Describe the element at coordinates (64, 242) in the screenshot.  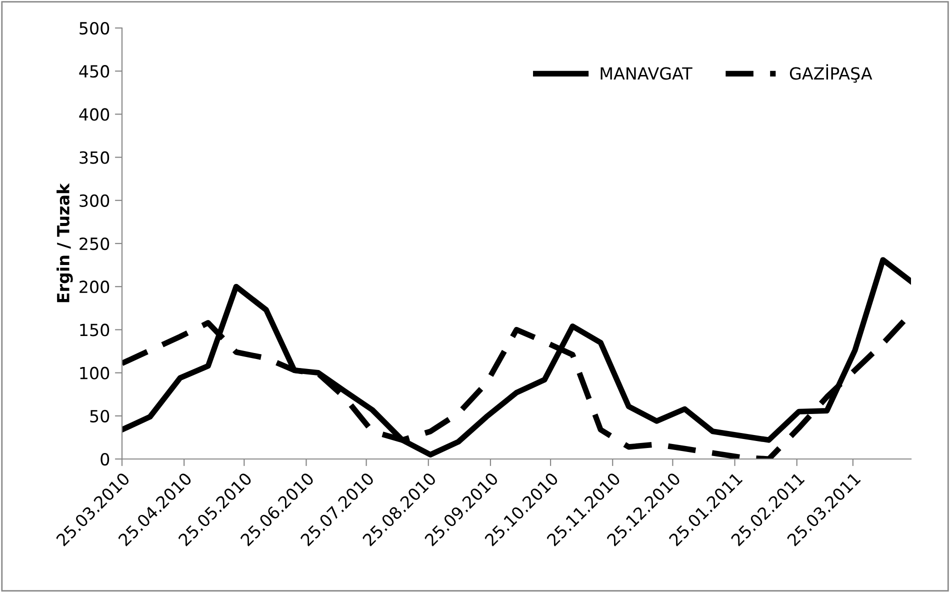
I see `y-axis-title: Ergin / Tuzak` at that location.